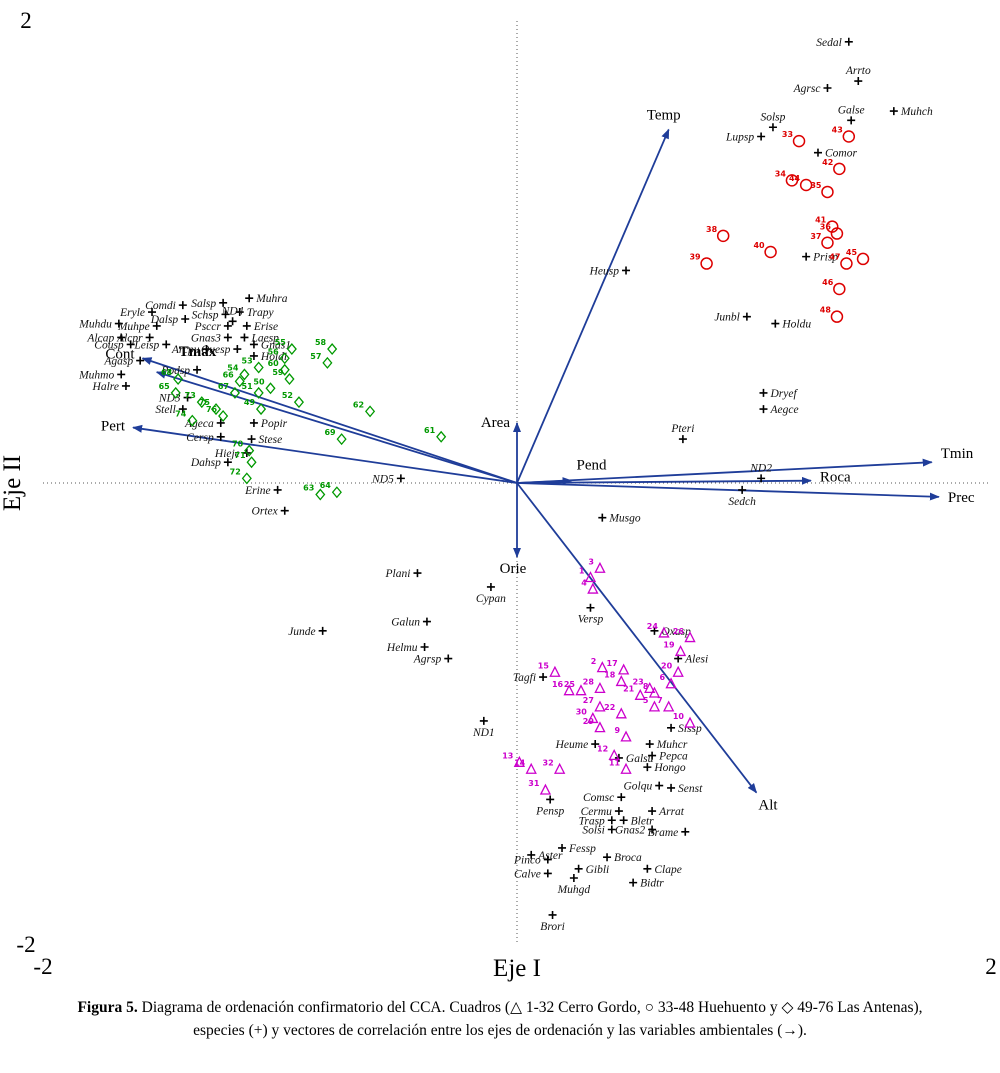 The height and width of the screenshot is (1073, 1000). What do you see at coordinates (253, 365) in the screenshot?
I see `las-antenas-site-53: 53` at bounding box center [253, 365].